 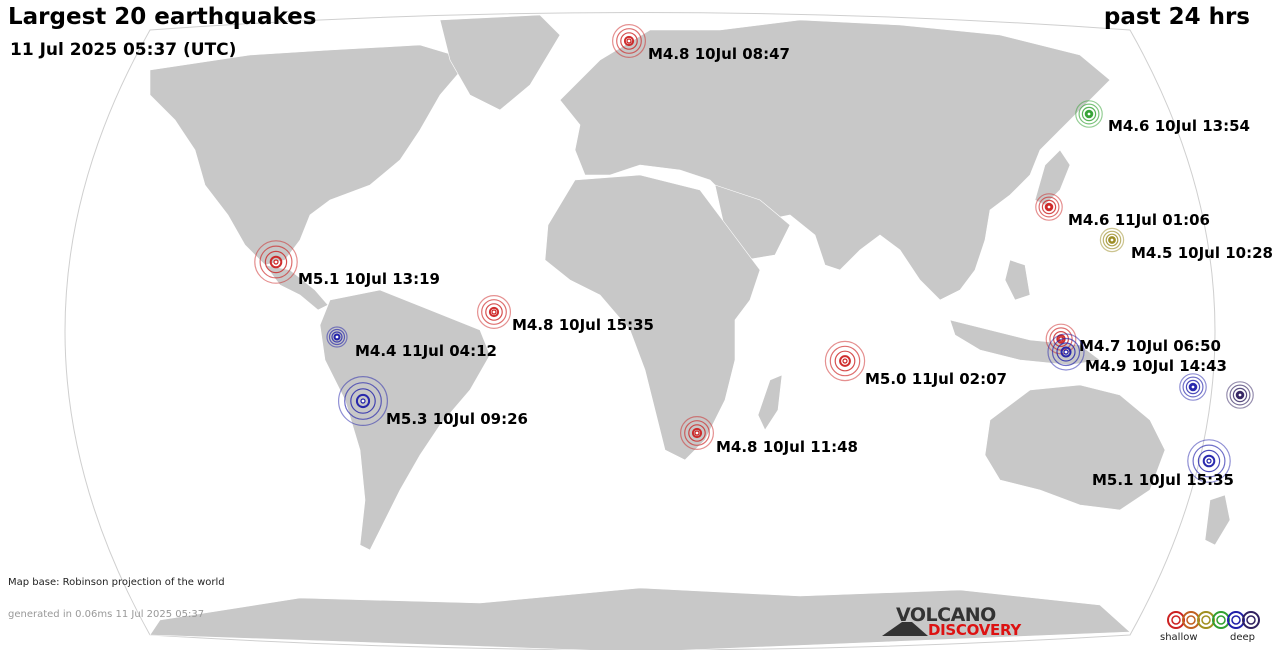 What do you see at coordinates (106, 614) in the screenshot?
I see `generated-note: generated in 0.06ms 11 Jul 2025 05:37` at bounding box center [106, 614].